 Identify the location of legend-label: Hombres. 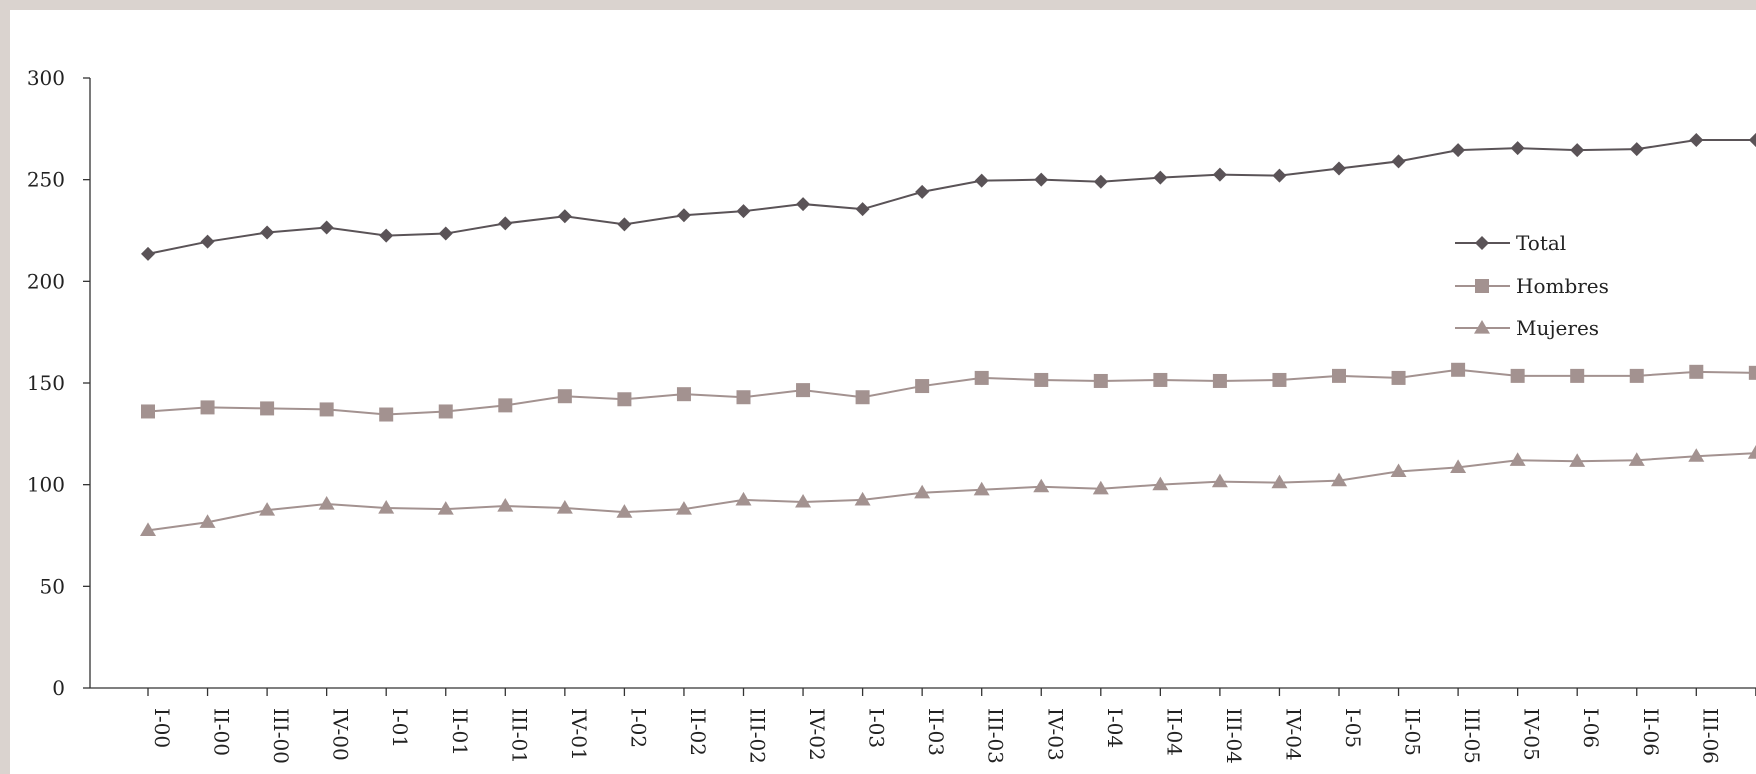
(1562, 286).